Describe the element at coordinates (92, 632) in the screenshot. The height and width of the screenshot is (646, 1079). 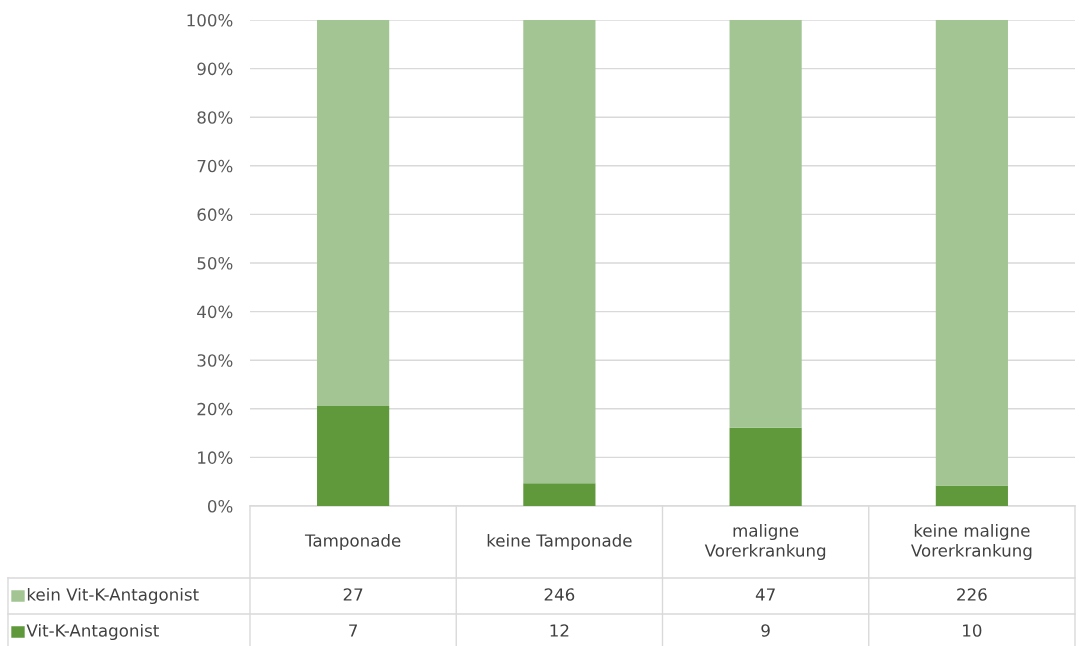
I see `legend-label: Vit-K-Antagonist` at that location.